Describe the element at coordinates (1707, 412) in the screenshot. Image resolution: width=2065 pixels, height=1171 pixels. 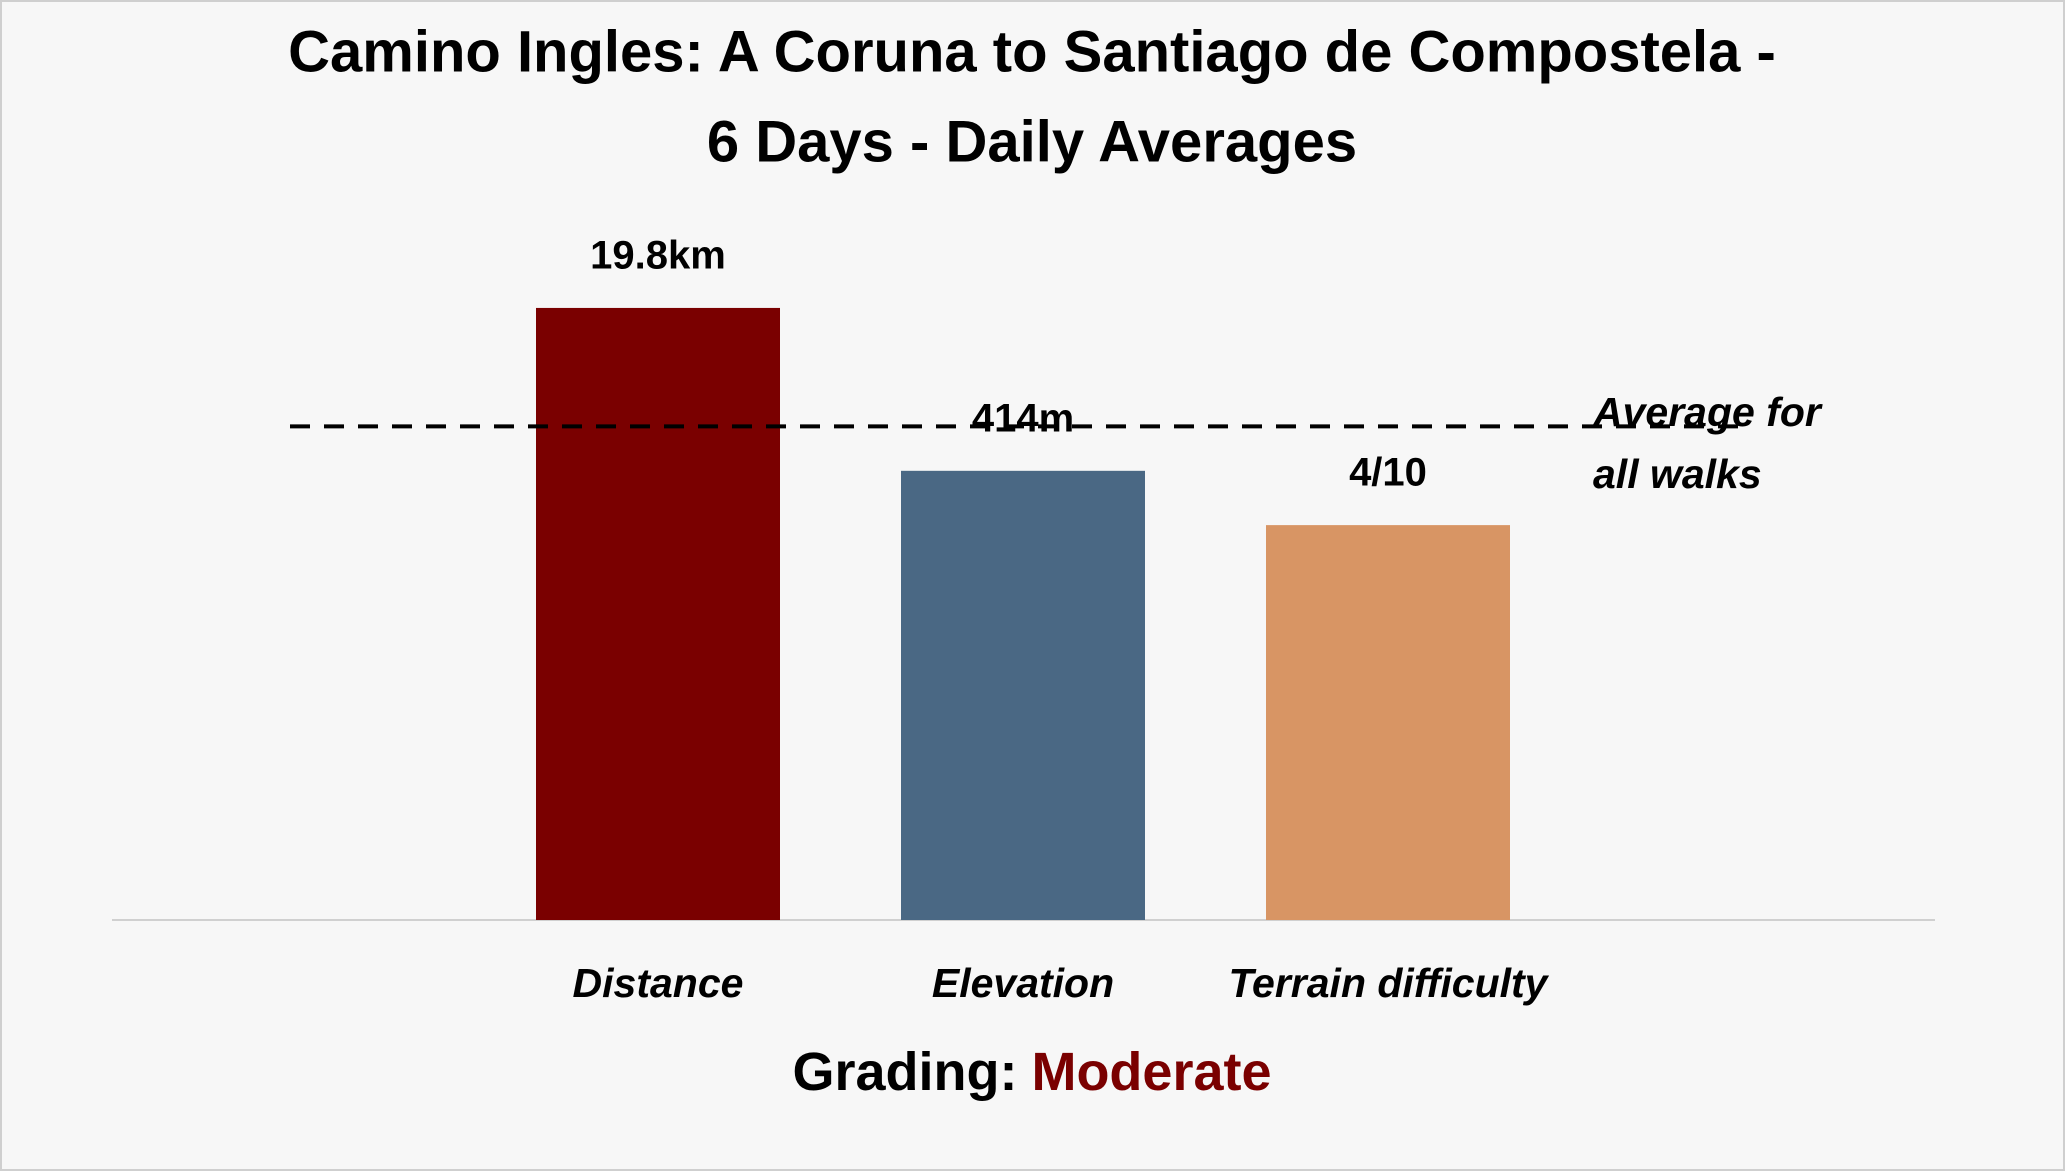
I see `reference-label: Average for` at that location.